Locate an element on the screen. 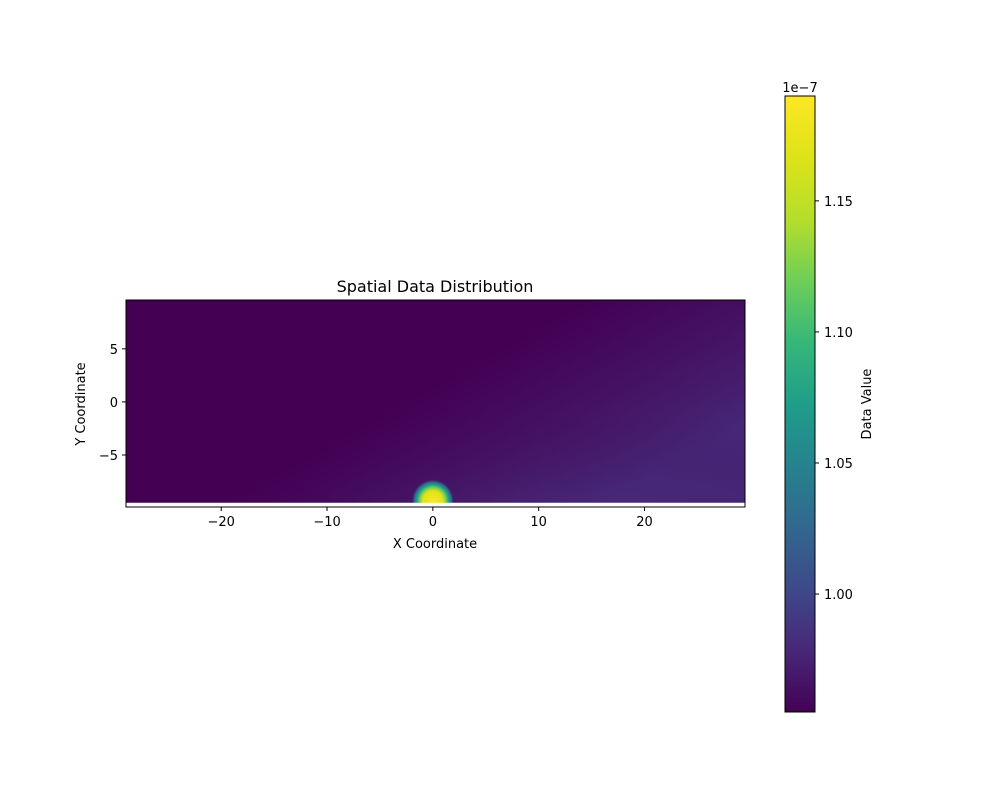 This screenshot has height=800, width=1000. x-axis: −20 −10 0 10 20 is located at coordinates (430, 518).